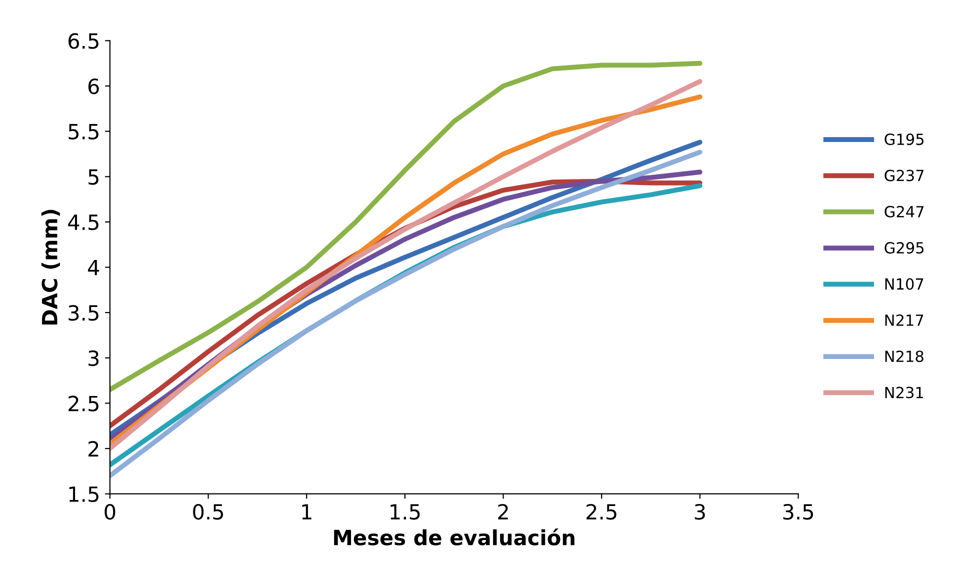 The image size is (956, 581). Describe the element at coordinates (208, 512) in the screenshot. I see `x-tick-label: 0.5` at that location.